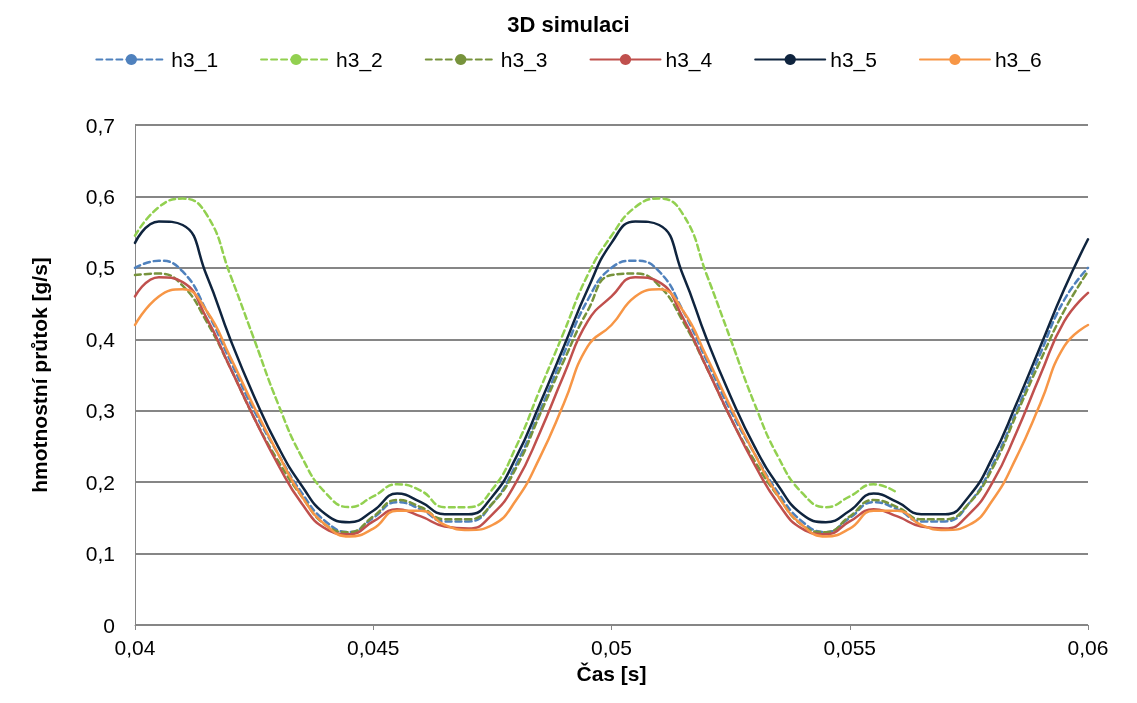 This screenshot has width=1137, height=703. What do you see at coordinates (195, 60) in the screenshot?
I see `legend-label: h3_1` at bounding box center [195, 60].